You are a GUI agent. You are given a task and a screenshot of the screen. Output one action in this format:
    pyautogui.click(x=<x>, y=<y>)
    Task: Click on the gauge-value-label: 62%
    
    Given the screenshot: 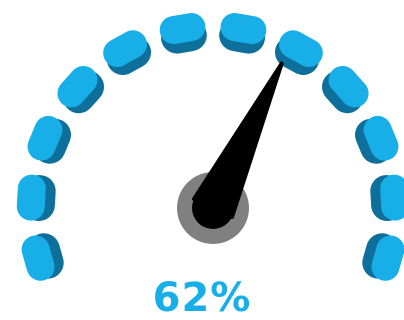 What is the action you would take?
    pyautogui.click(x=202, y=297)
    